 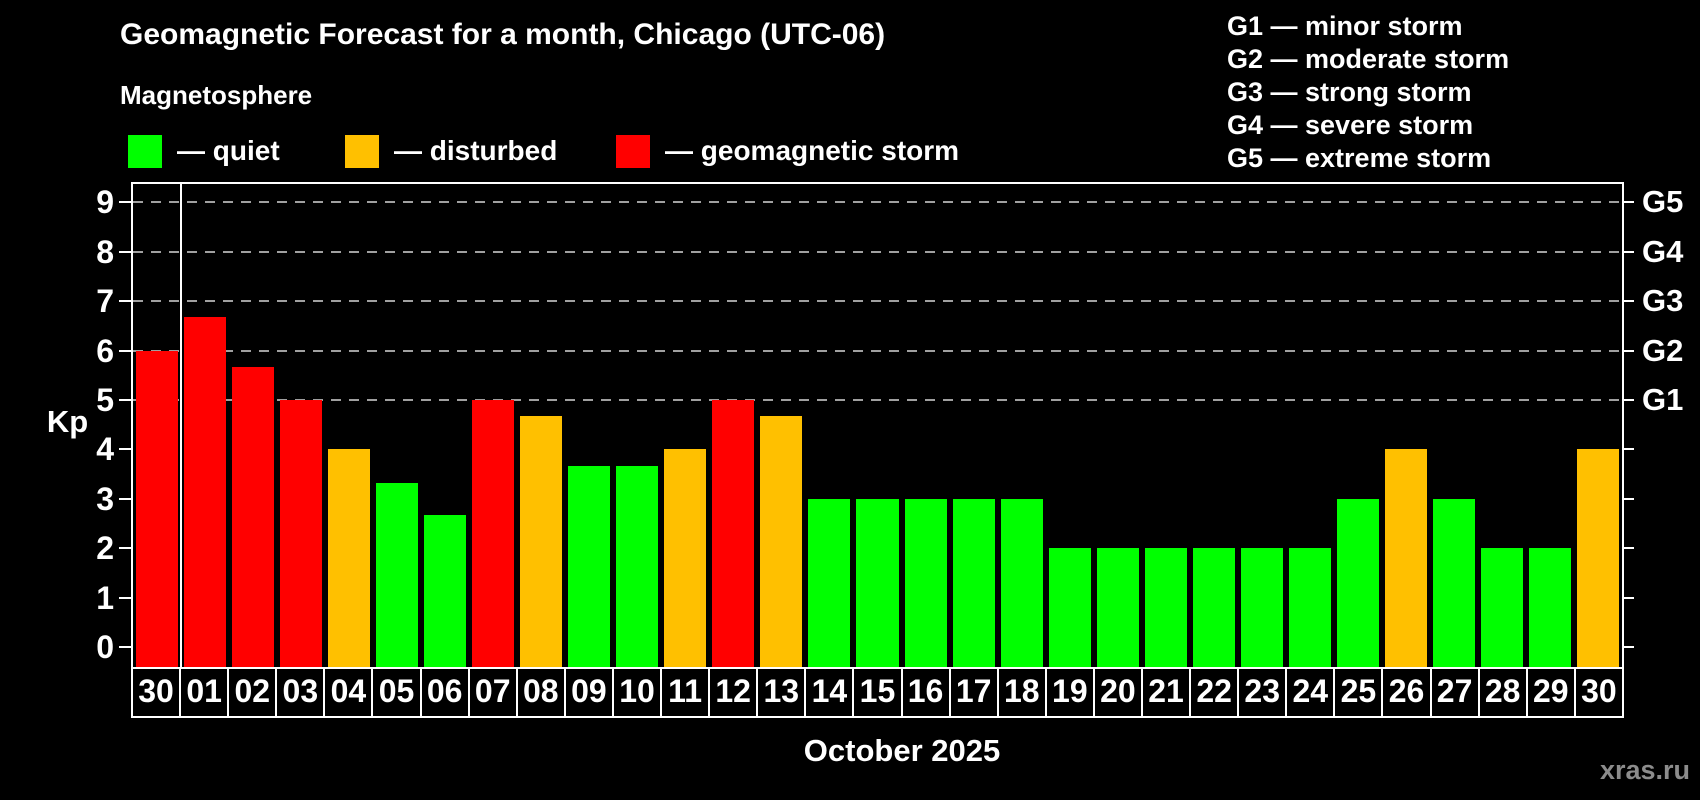 What do you see at coordinates (105, 597) in the screenshot?
I see `y-axis-label-1: 1` at bounding box center [105, 597].